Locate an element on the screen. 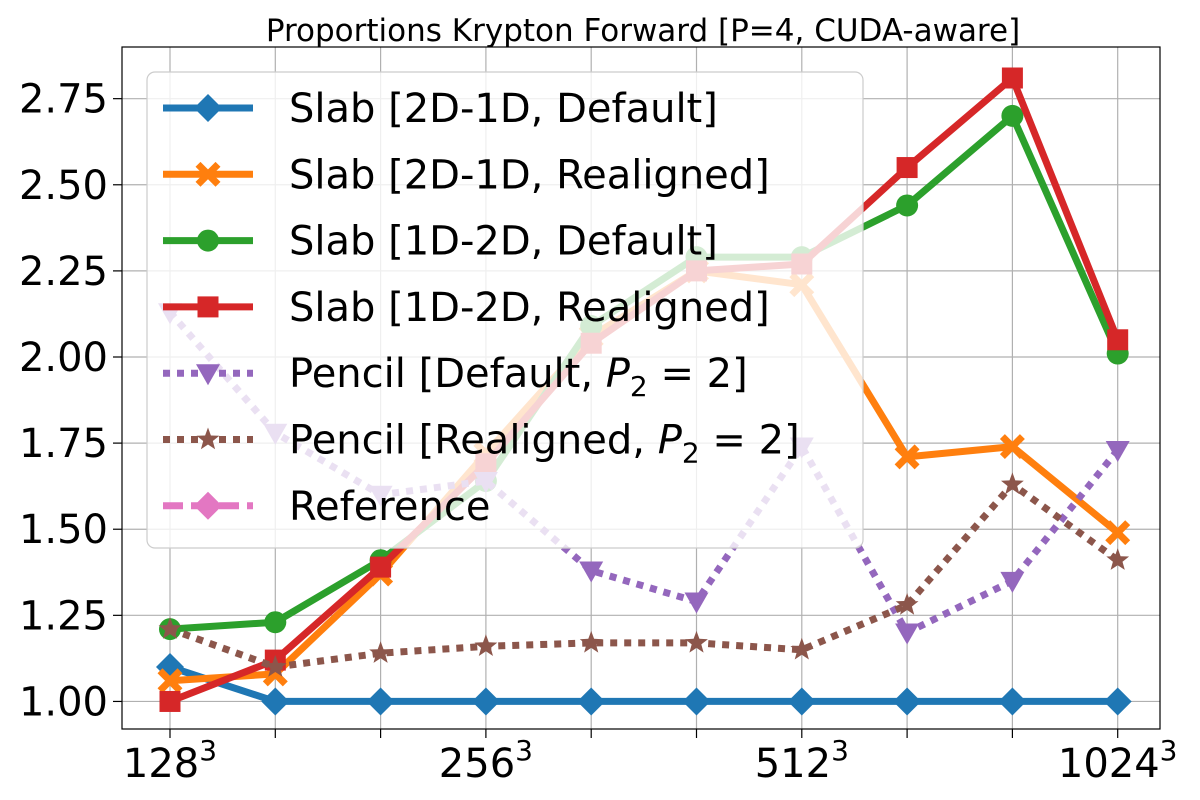 The height and width of the screenshot is (800, 1200). x-tick-label: 1283 is located at coordinates (170, 760).